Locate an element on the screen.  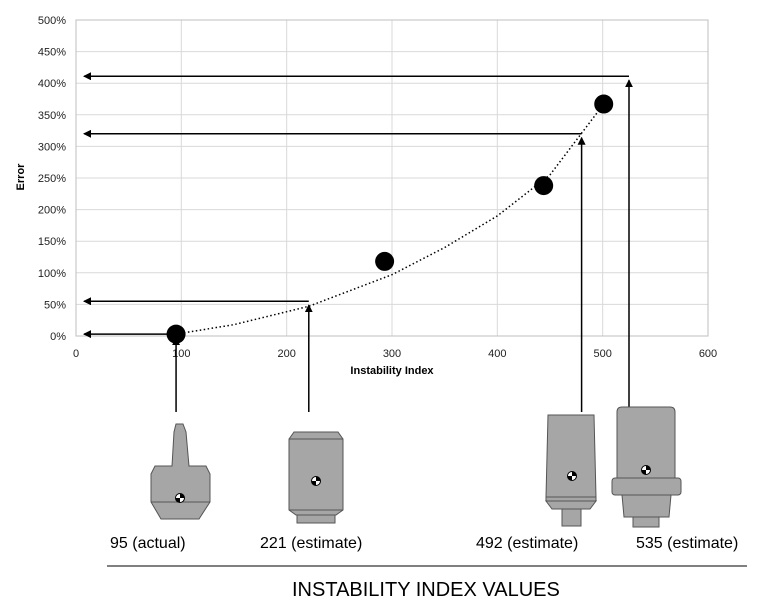
shape-535-flanged is located at coordinates (646, 467).